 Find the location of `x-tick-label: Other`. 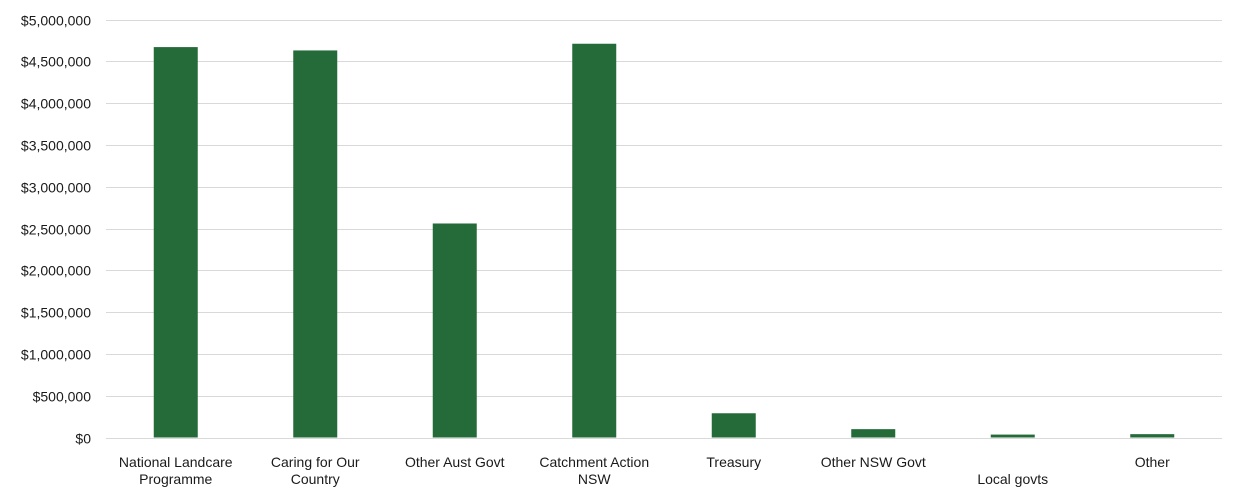

x-tick-label: Other is located at coordinates (1152, 462).